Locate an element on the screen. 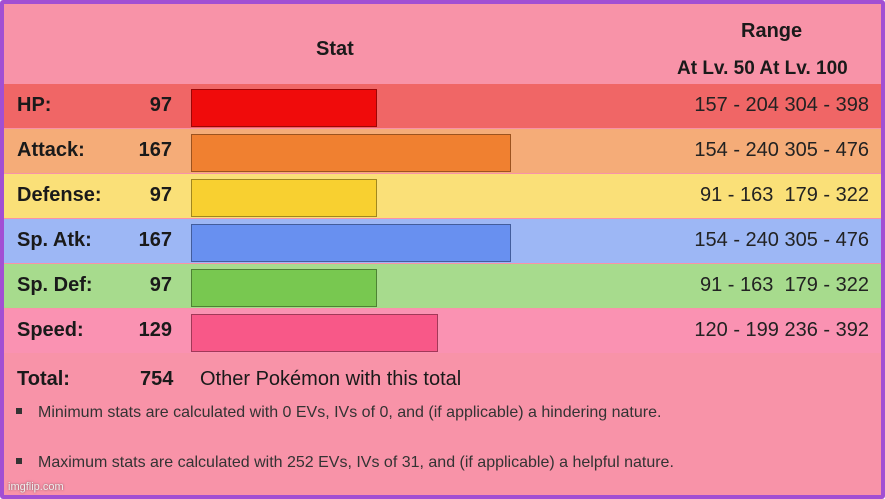 This screenshot has width=885, height=499. stat-range: 157 - 204 304 - 398 is located at coordinates (781, 105).